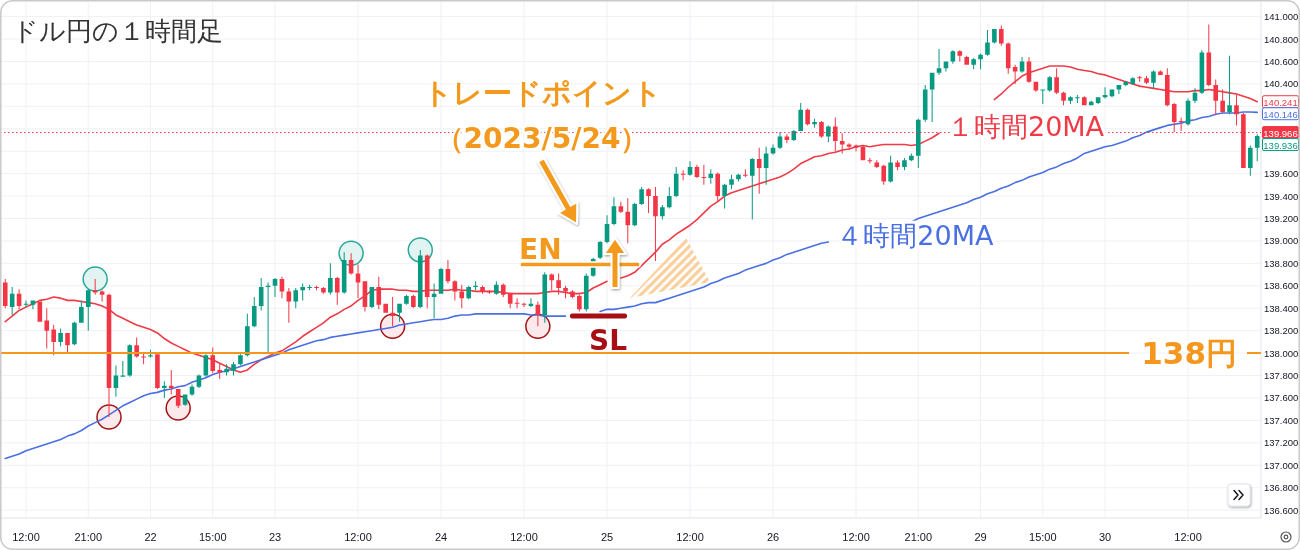 This screenshot has height=550, width=1300. Describe the element at coordinates (1189, 353) in the screenshot. I see `ref-line-label: 138円` at that location.